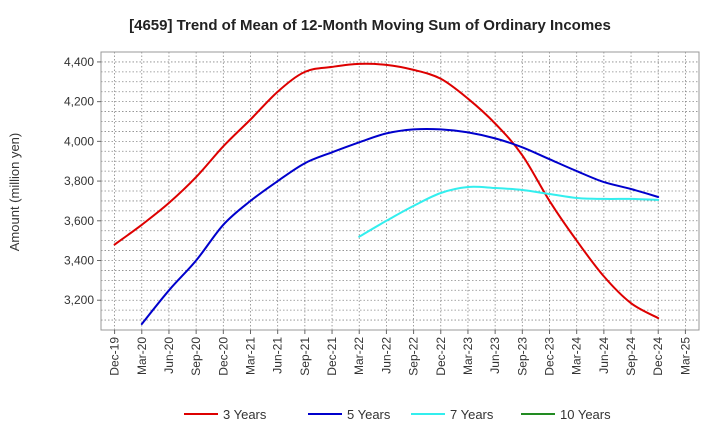 The image size is (720, 440). I want to click on legend: 3 Years 5 Years 7 Years 10 Years, so click(397, 414).